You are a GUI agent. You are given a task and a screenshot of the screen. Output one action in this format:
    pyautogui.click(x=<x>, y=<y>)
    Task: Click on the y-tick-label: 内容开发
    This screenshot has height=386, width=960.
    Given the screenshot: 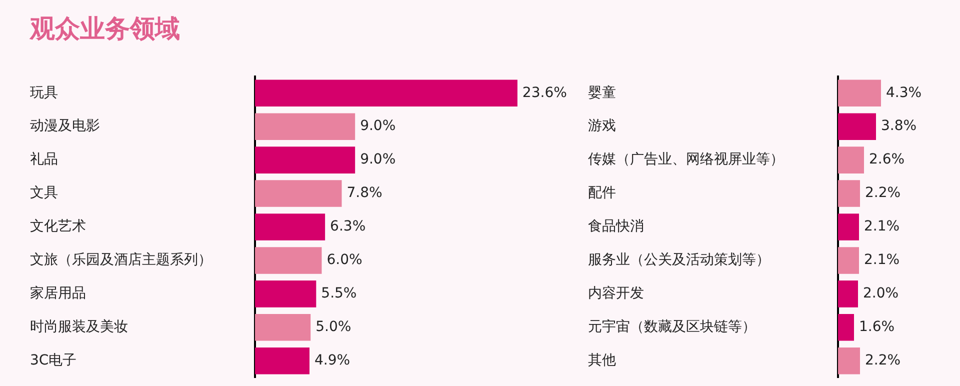 What is the action you would take?
    pyautogui.click(x=616, y=294)
    